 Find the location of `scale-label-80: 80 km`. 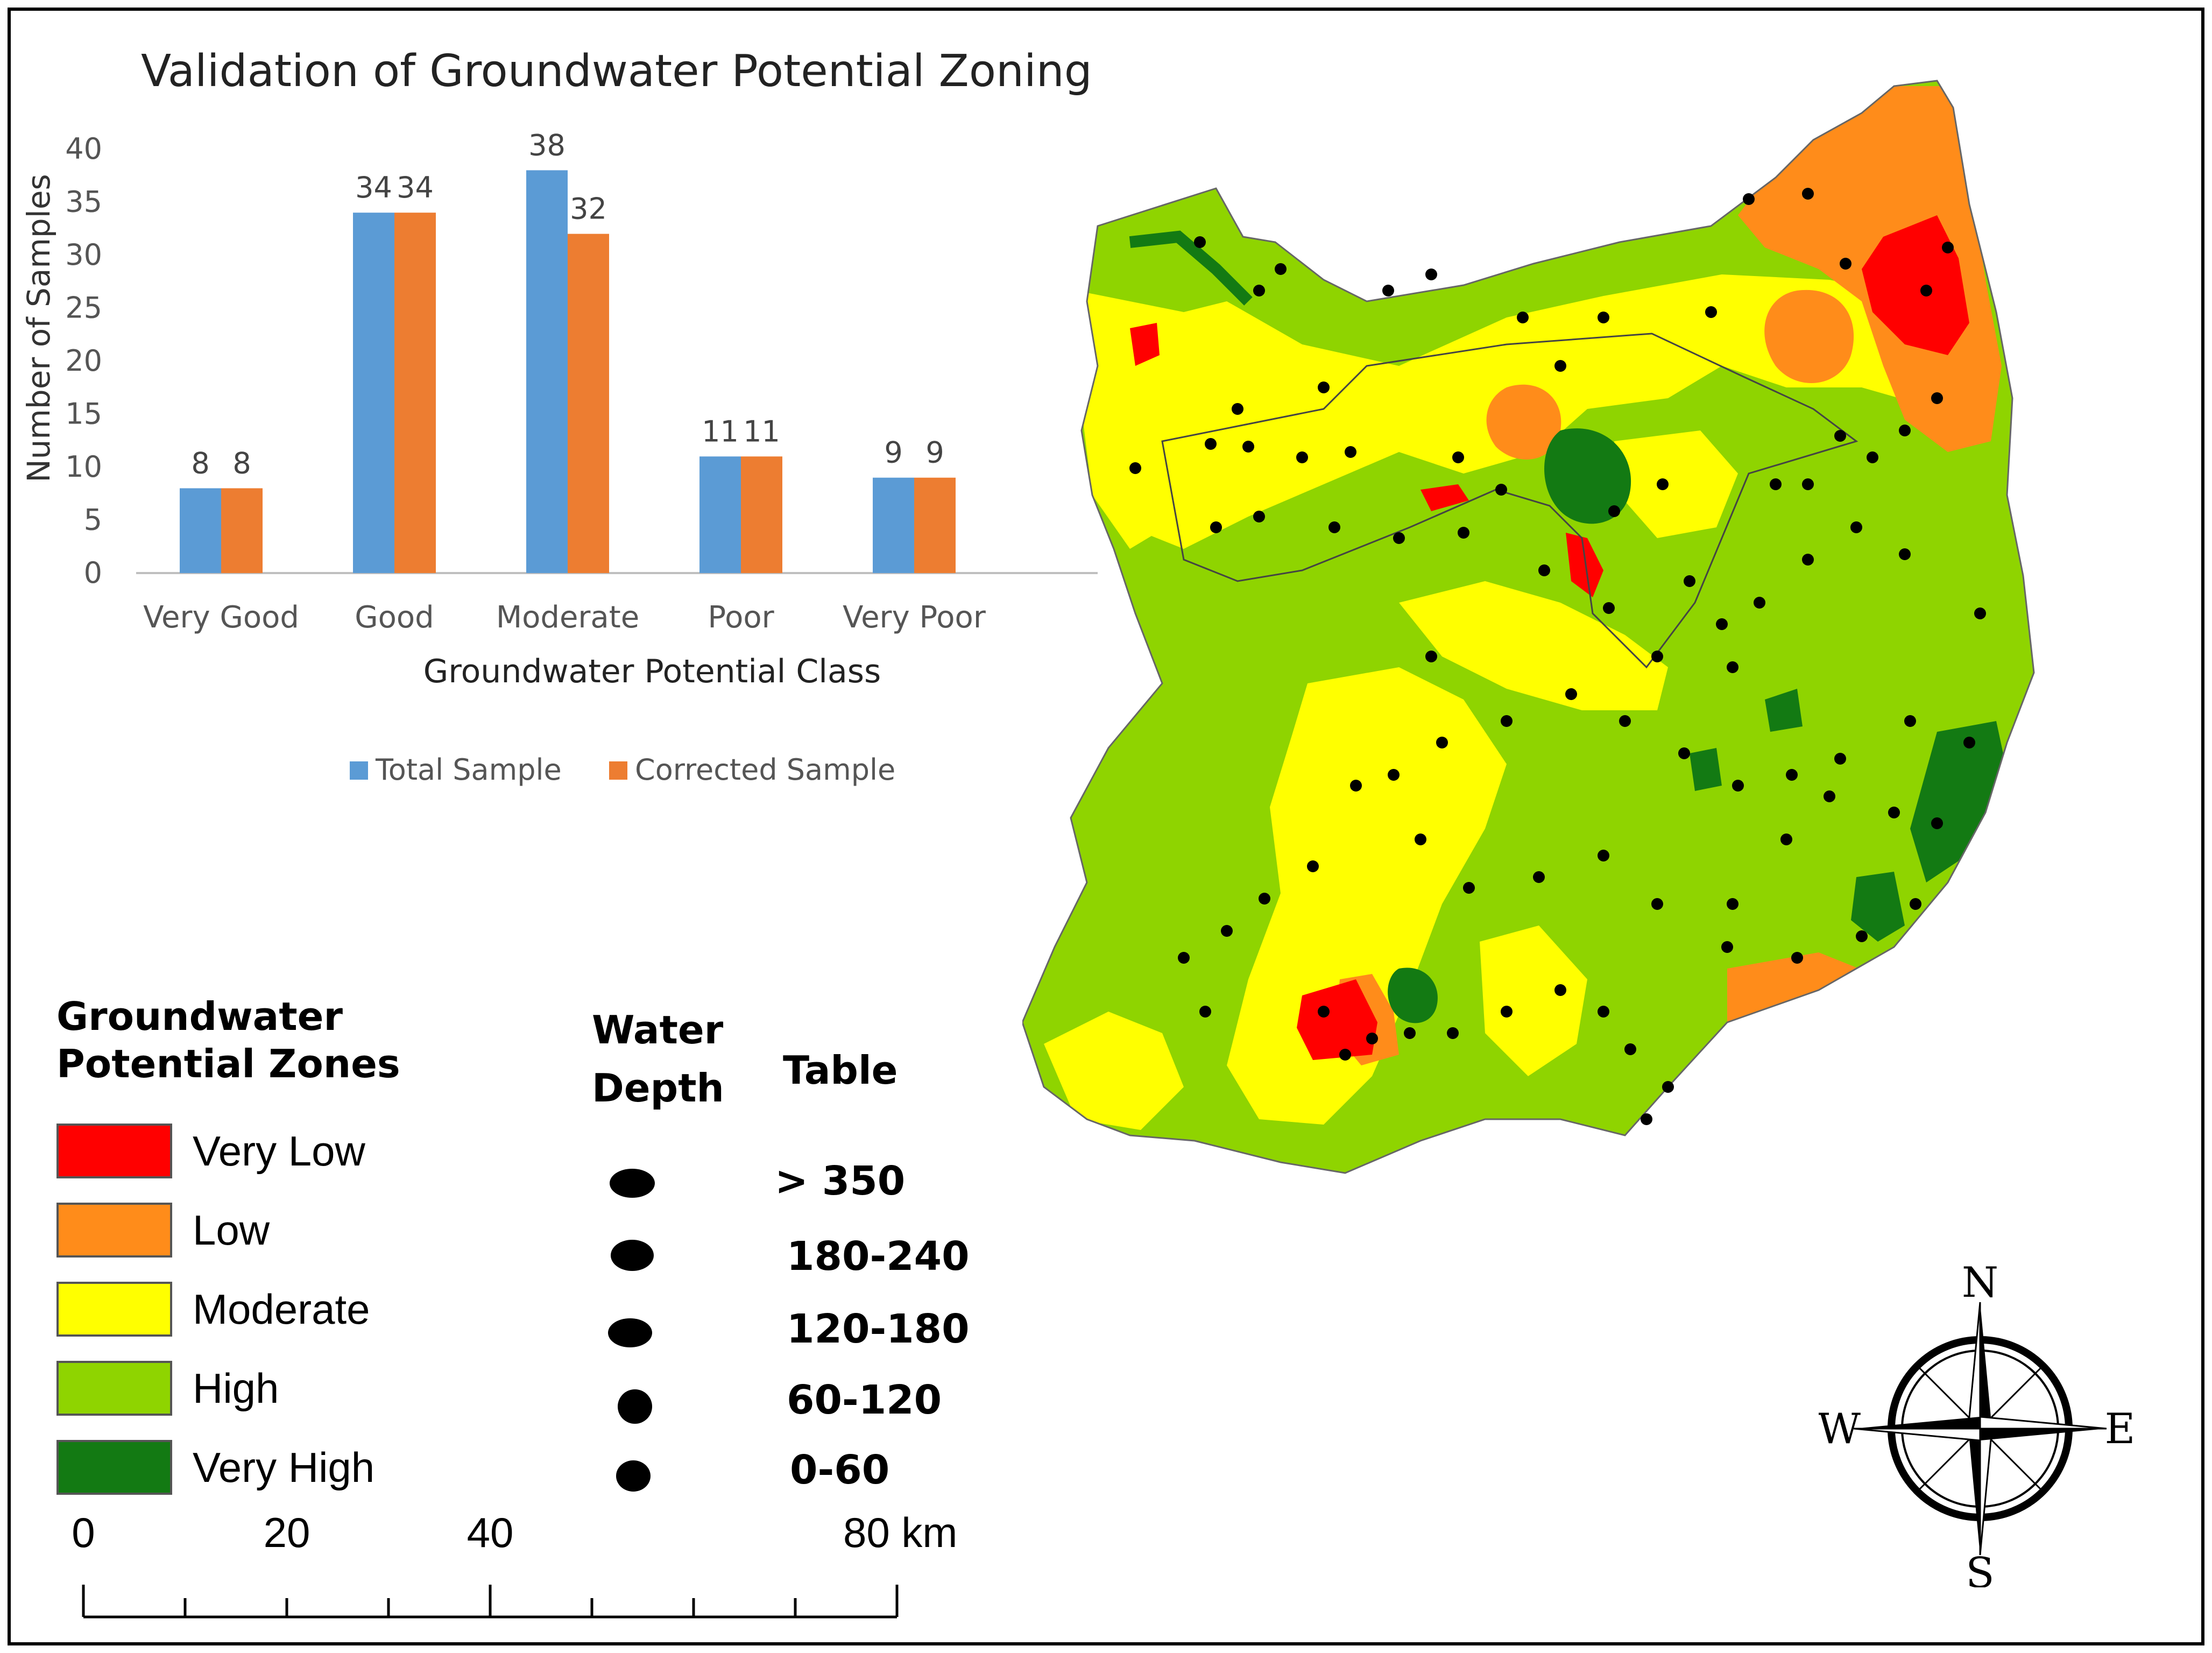

scale-label-80: 80 km is located at coordinates (900, 1532).